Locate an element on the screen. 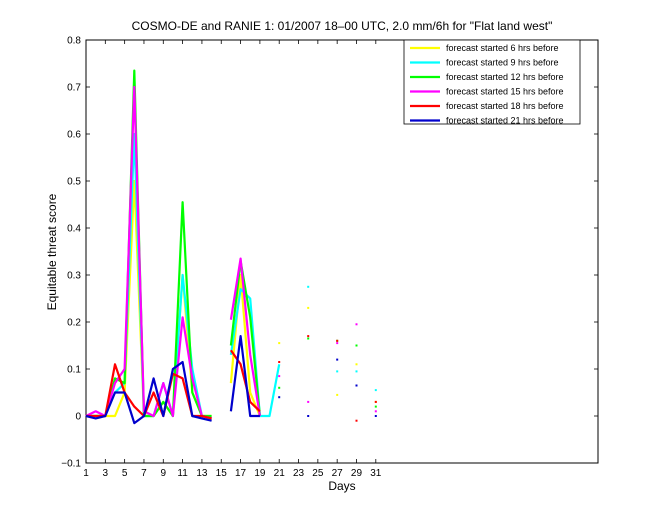 This screenshot has height=520, width=660. legend-label: forecast started 18 hrs before is located at coordinates (505, 106).